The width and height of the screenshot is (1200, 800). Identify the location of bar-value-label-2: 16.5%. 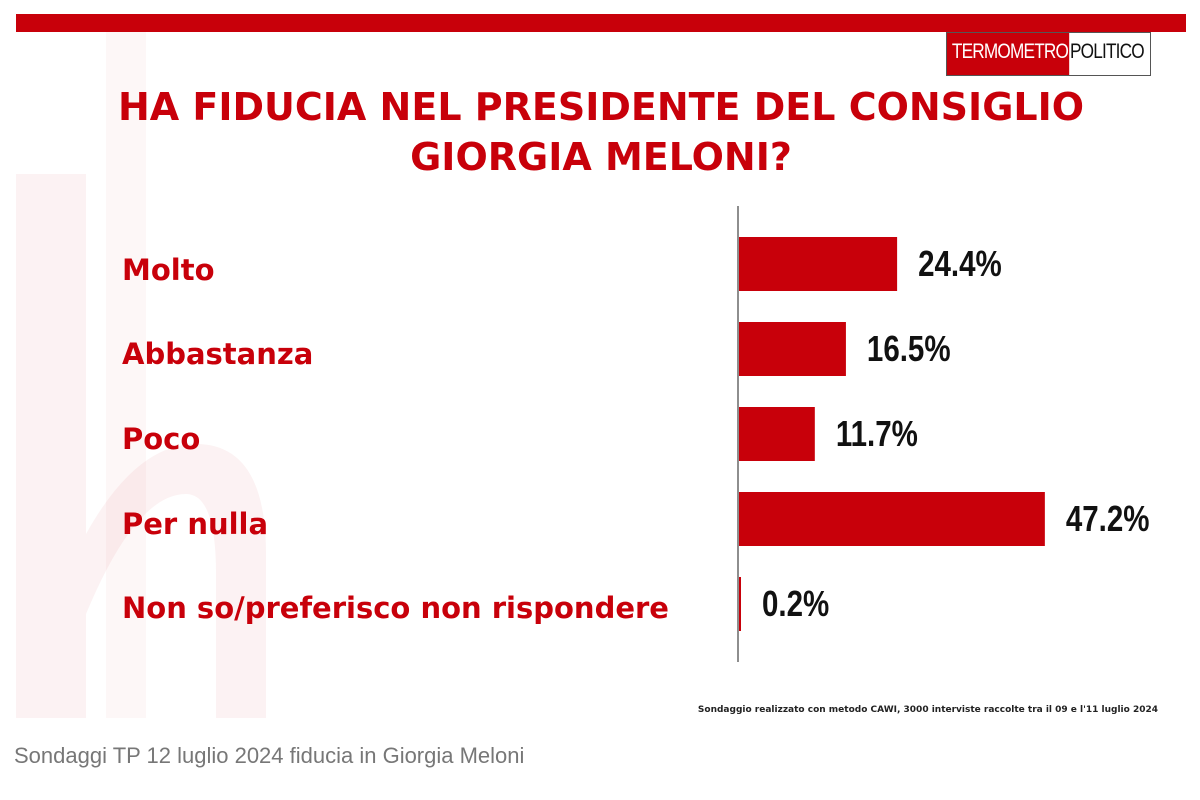
(909, 348).